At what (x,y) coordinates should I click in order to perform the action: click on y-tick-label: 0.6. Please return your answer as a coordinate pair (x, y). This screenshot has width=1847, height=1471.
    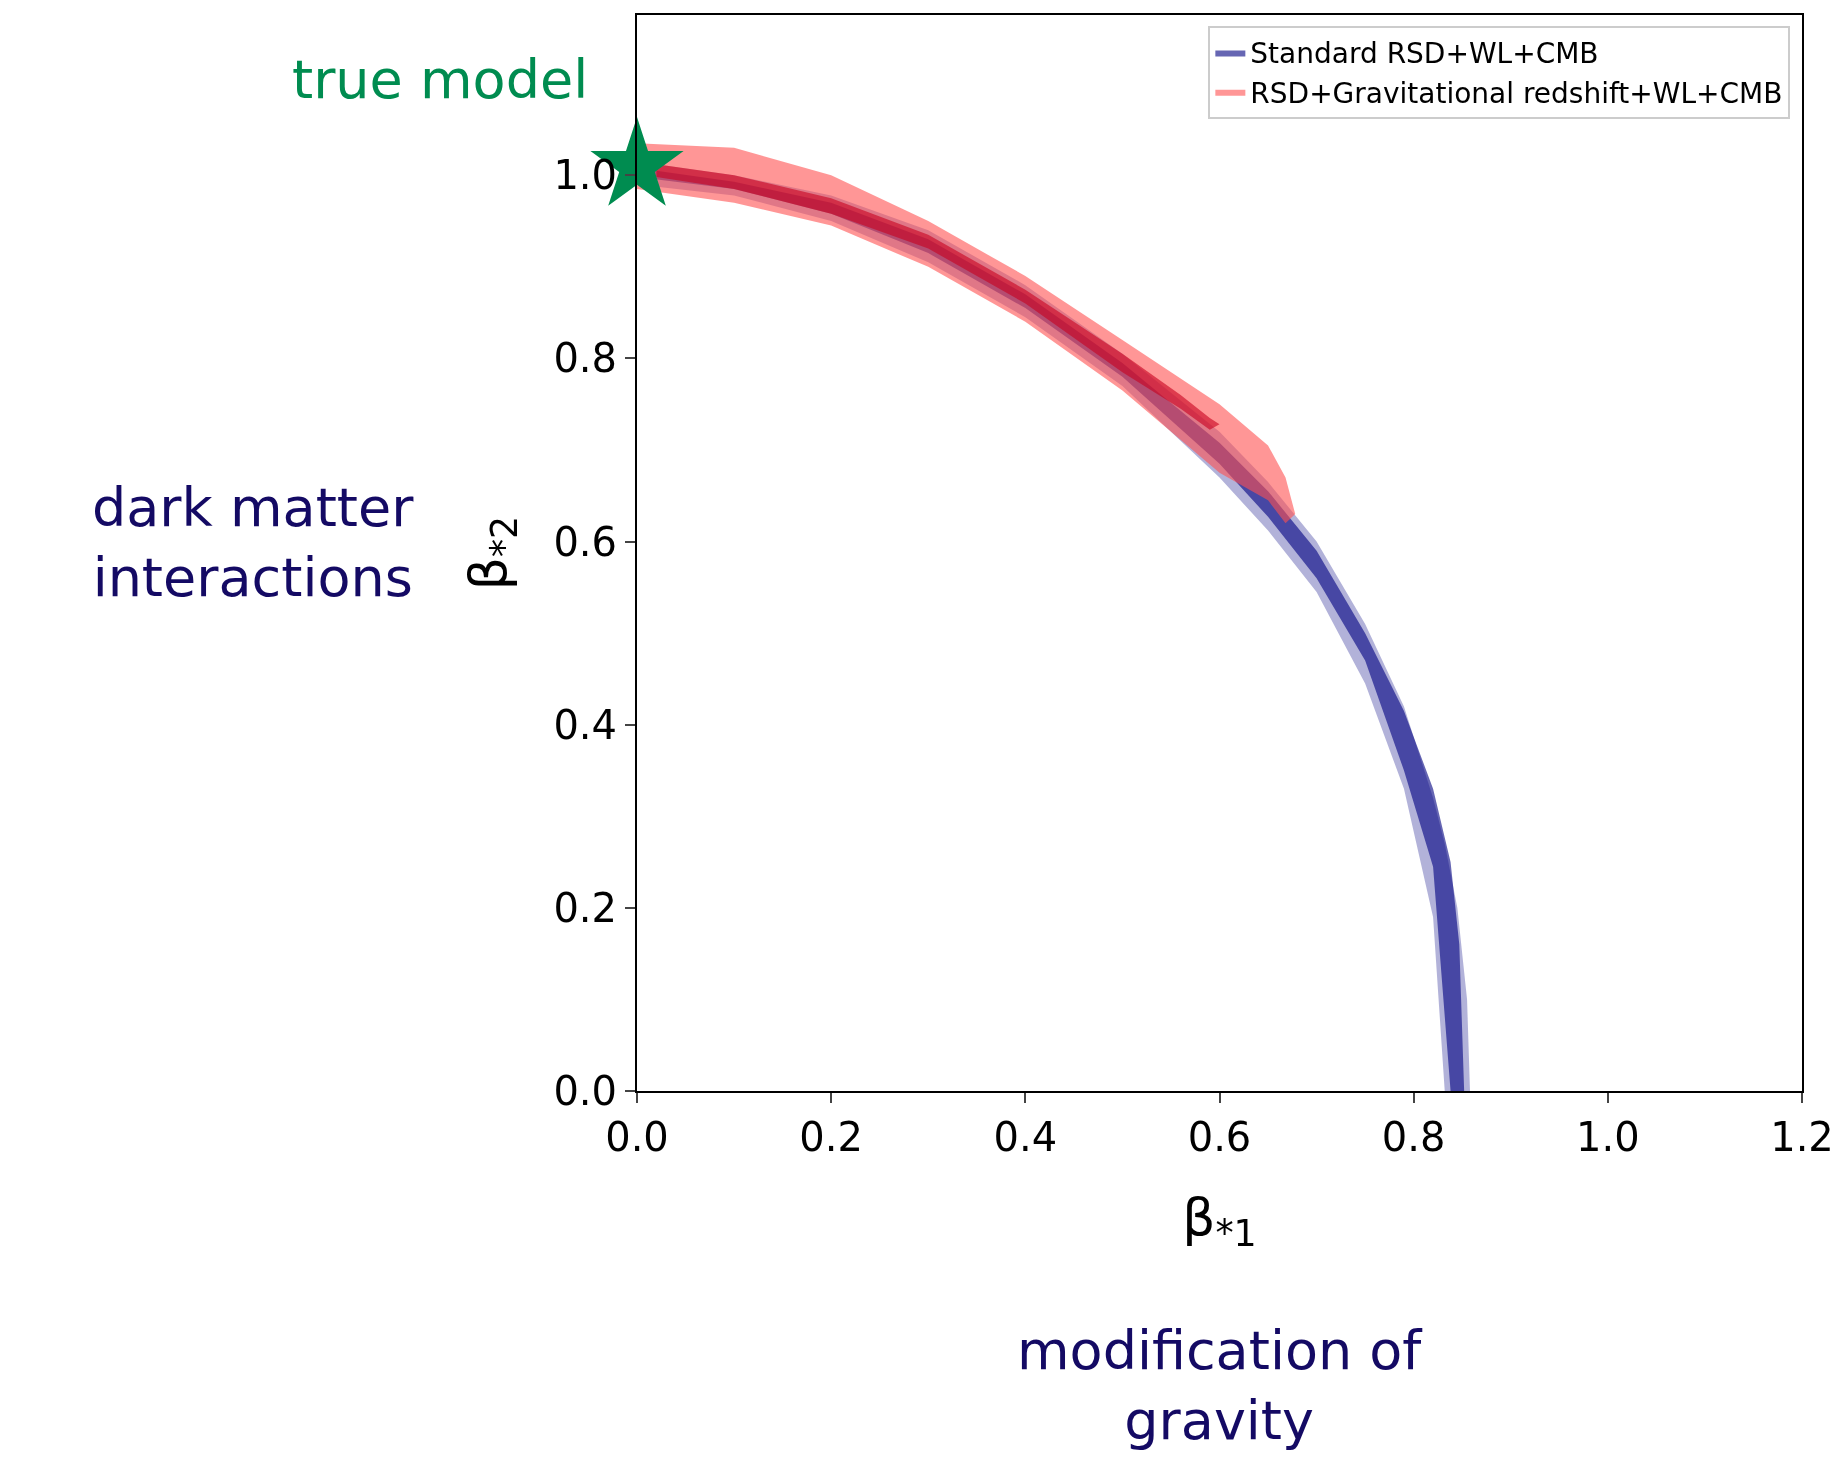
    Looking at the image, I should click on (585, 541).